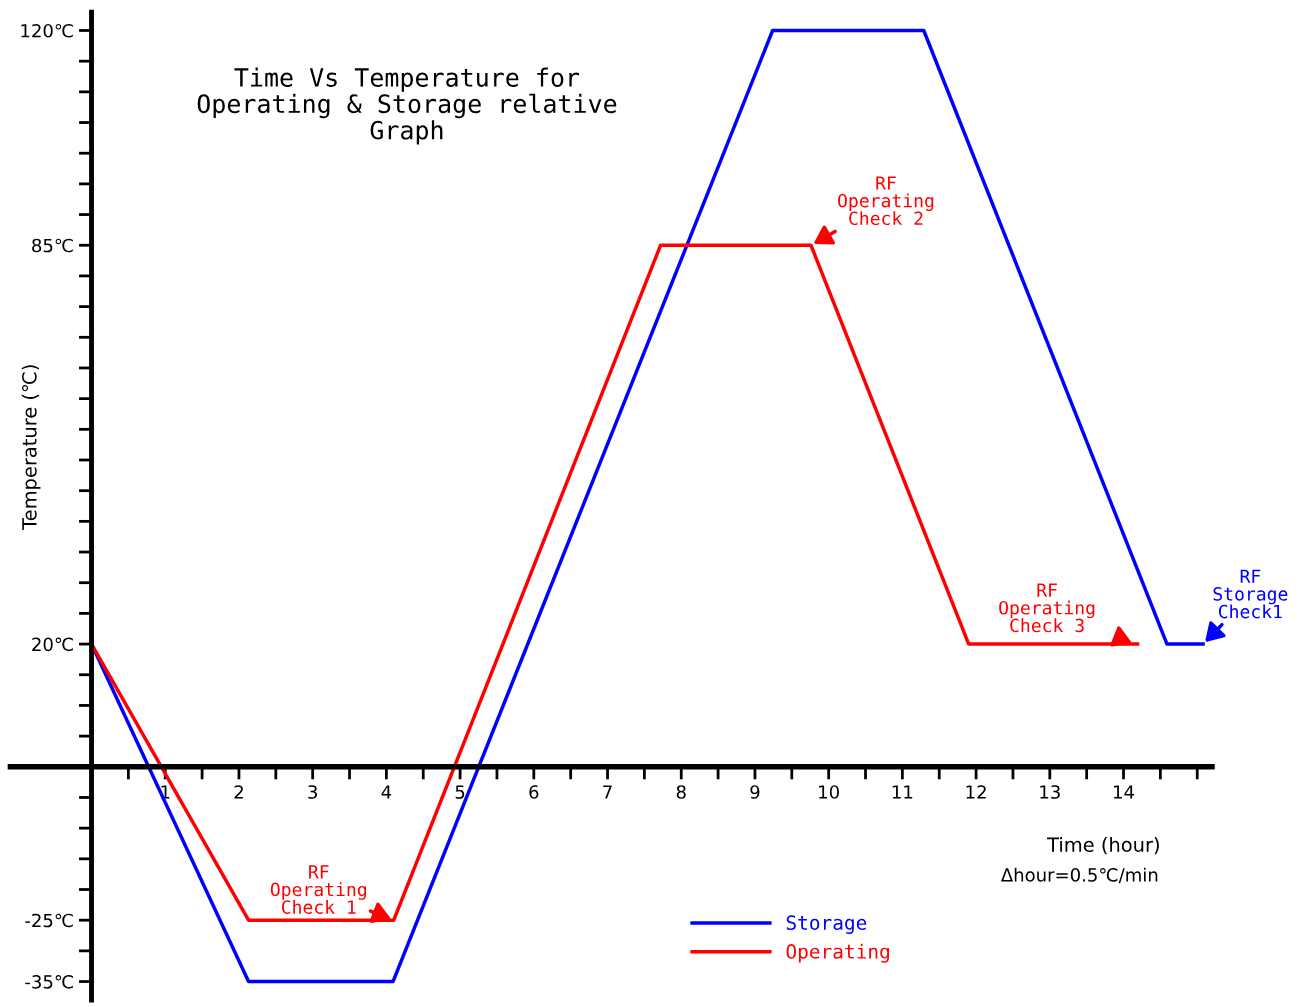 The image size is (1306, 1007). What do you see at coordinates (1079, 875) in the screenshot?
I see `annotation: Δhour=0.5℃/min` at bounding box center [1079, 875].